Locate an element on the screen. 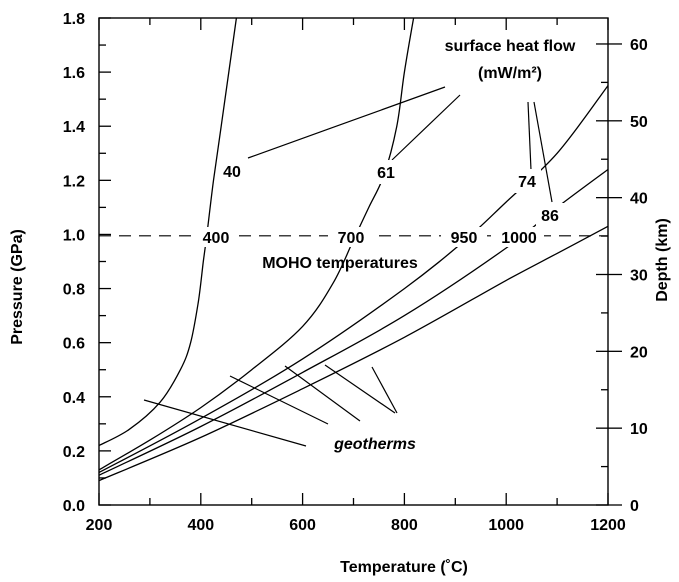  moho-400-bg is located at coordinates (216, 237).